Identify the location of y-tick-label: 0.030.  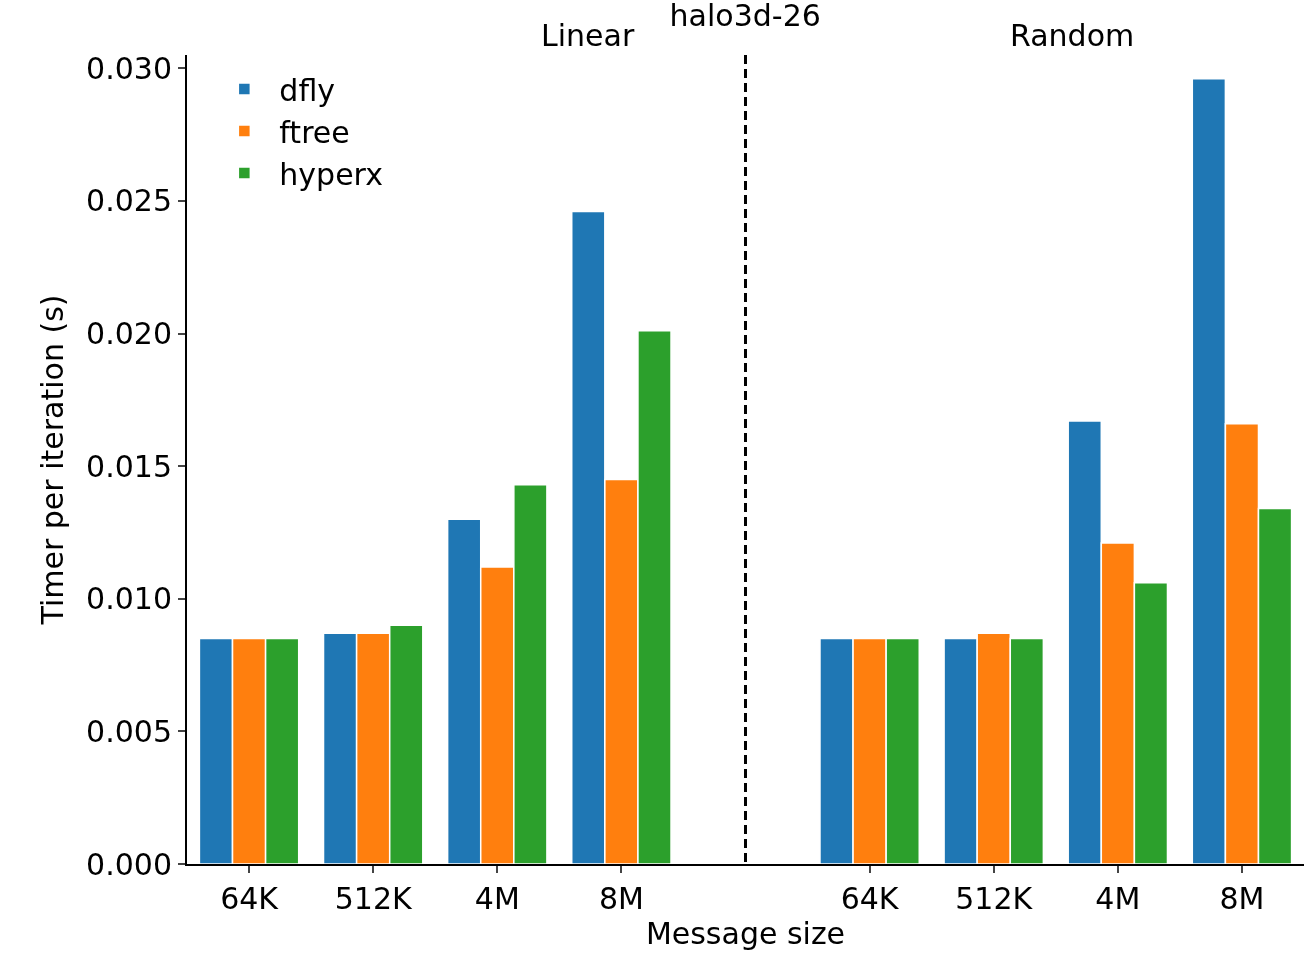
(129, 68).